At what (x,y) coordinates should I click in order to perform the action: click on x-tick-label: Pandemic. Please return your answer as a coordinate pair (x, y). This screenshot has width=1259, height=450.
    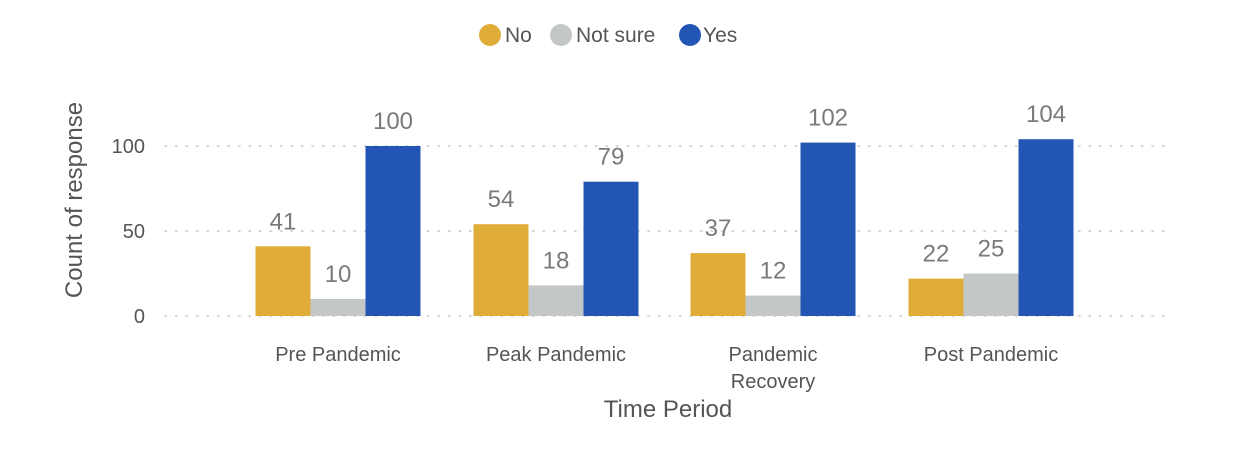
    Looking at the image, I should click on (773, 355).